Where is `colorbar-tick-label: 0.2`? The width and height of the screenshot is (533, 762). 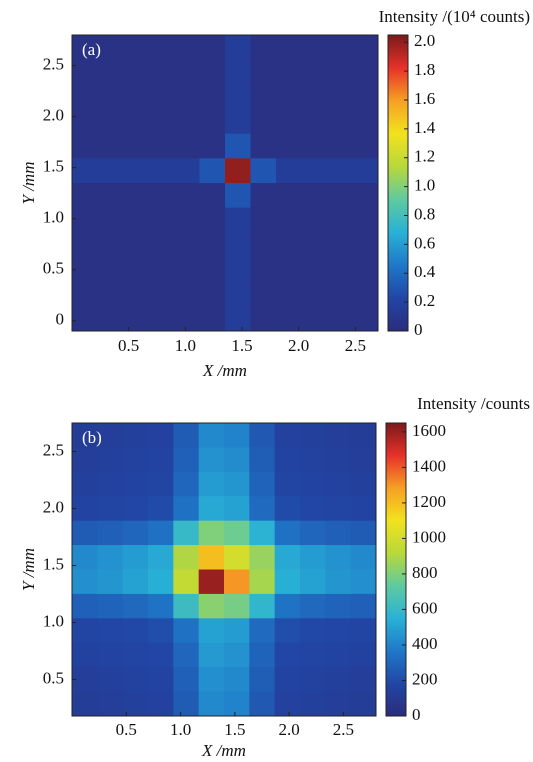 colorbar-tick-label: 0.2 is located at coordinates (424, 300).